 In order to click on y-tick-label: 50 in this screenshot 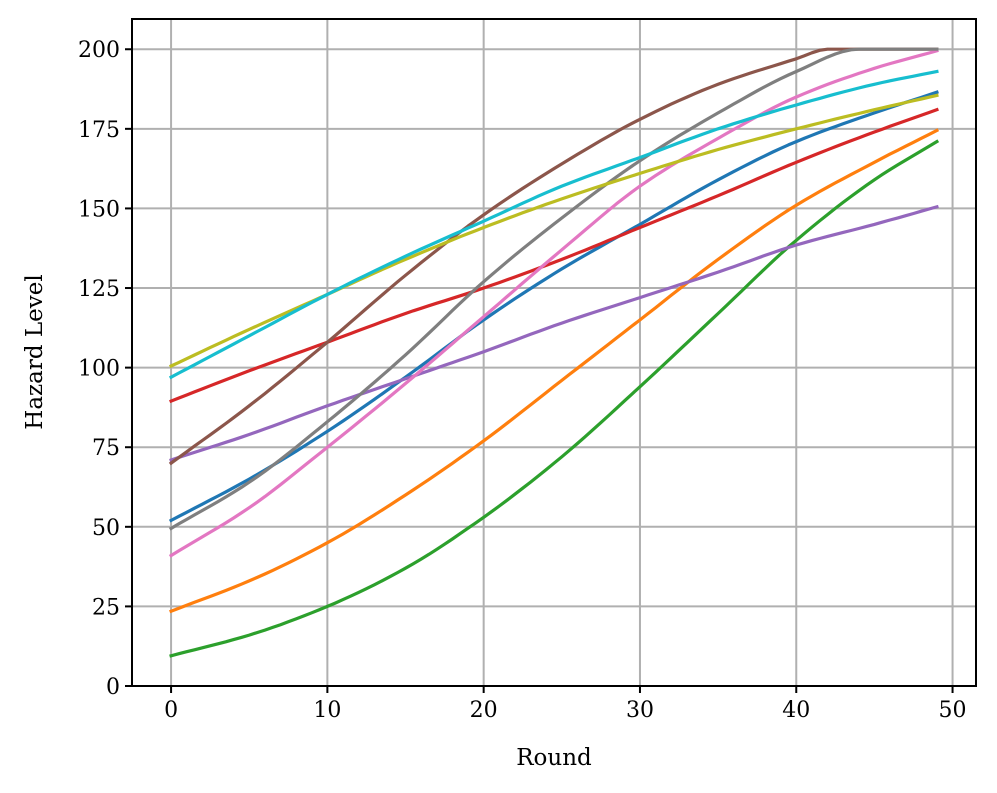, I will do `click(106, 528)`.